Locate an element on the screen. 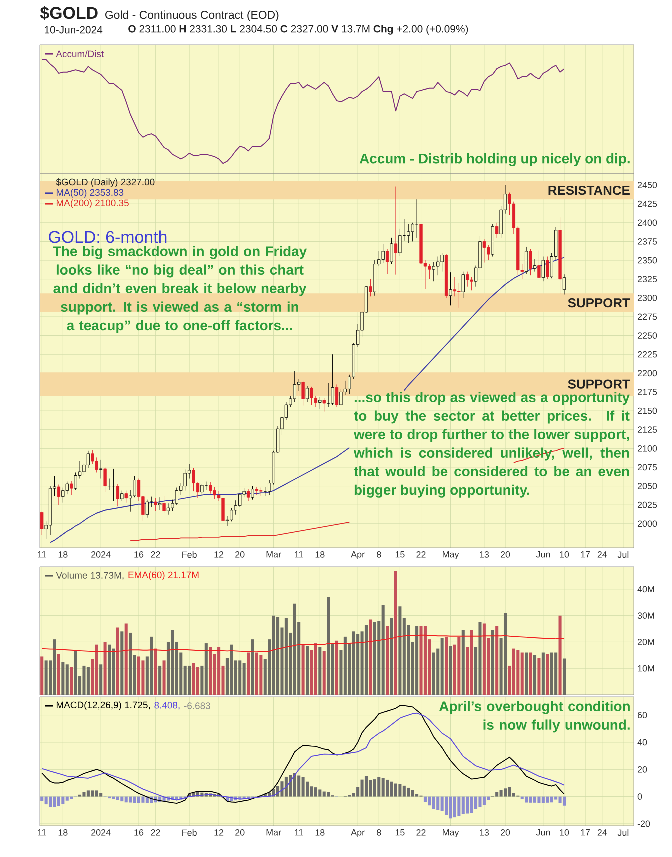 This screenshot has width=672, height=857. y-tick-label: 2000 is located at coordinates (648, 524).